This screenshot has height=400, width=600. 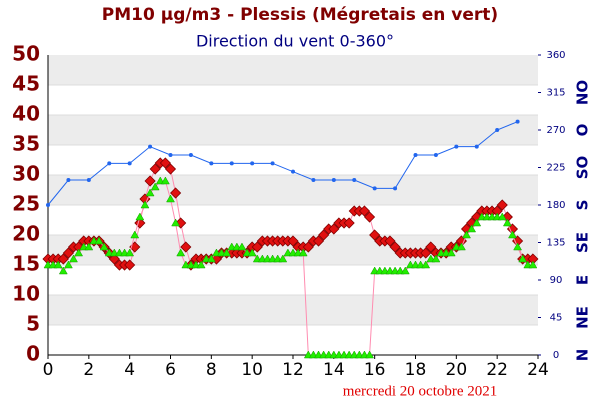 What do you see at coordinates (555, 93) in the screenshot?
I see `y2-tick-label: 315` at bounding box center [555, 93].